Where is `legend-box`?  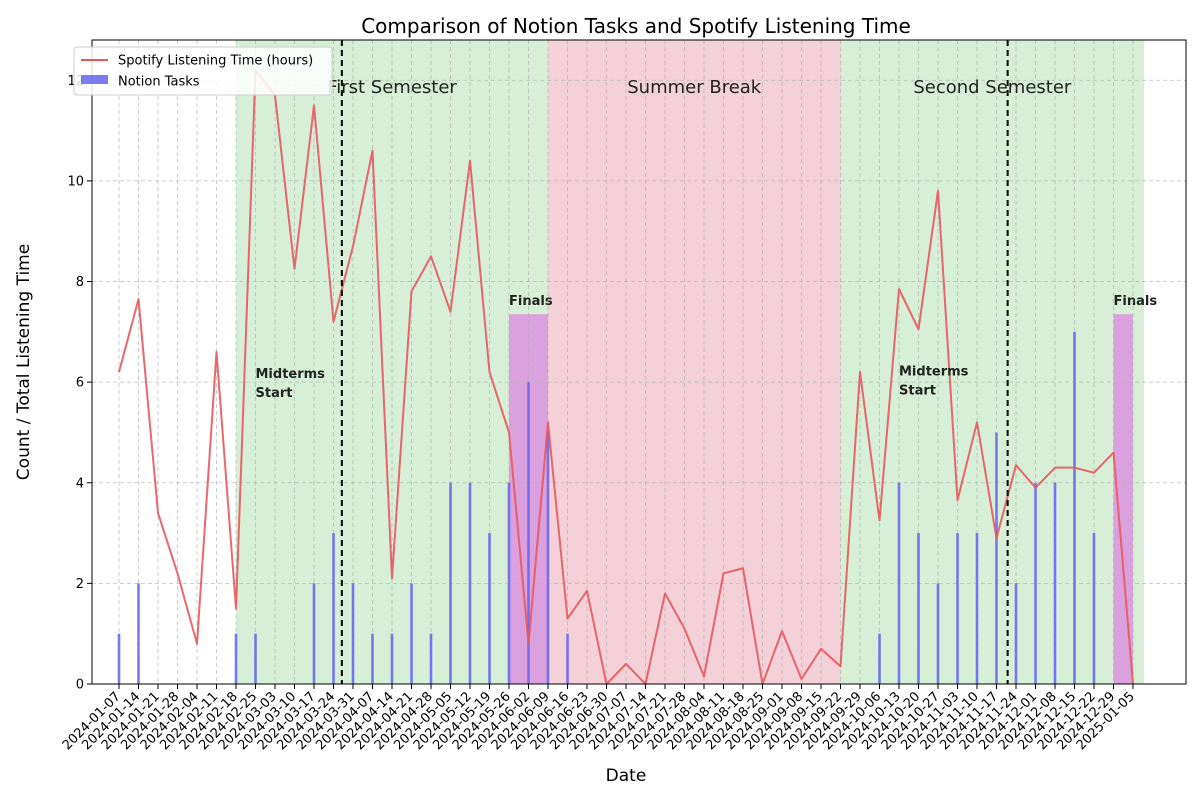
legend-box is located at coordinates (203, 71).